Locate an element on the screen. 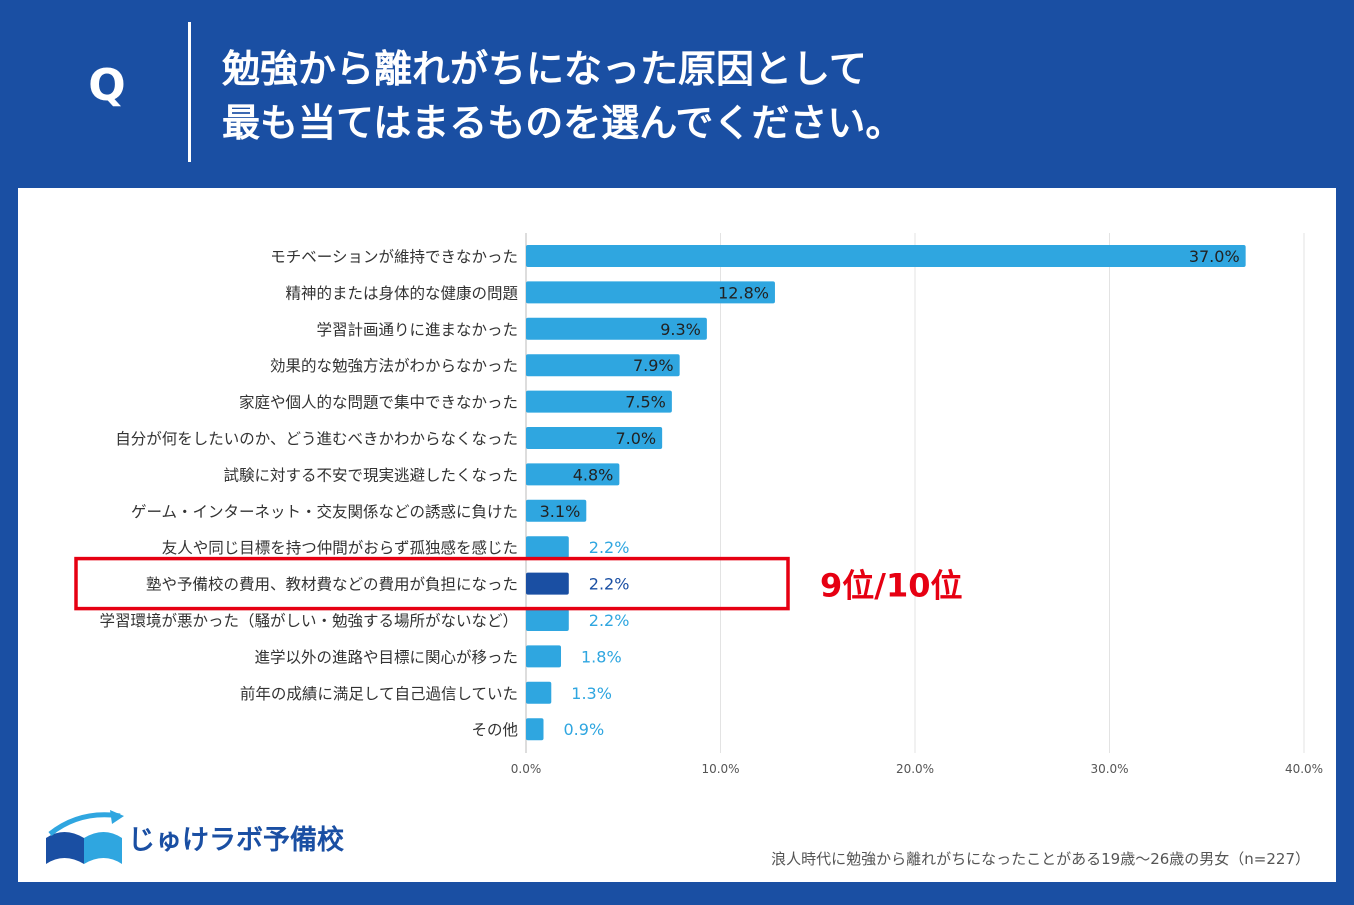 Image resolution: width=1354 pixels, height=905 pixels. category-label: 精神的または身体的な健康の問題 is located at coordinates (401, 293).